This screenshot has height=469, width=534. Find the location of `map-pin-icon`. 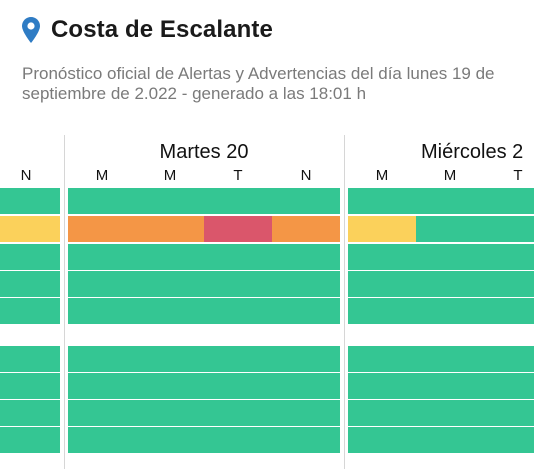

map-pin-icon is located at coordinates (31, 30).